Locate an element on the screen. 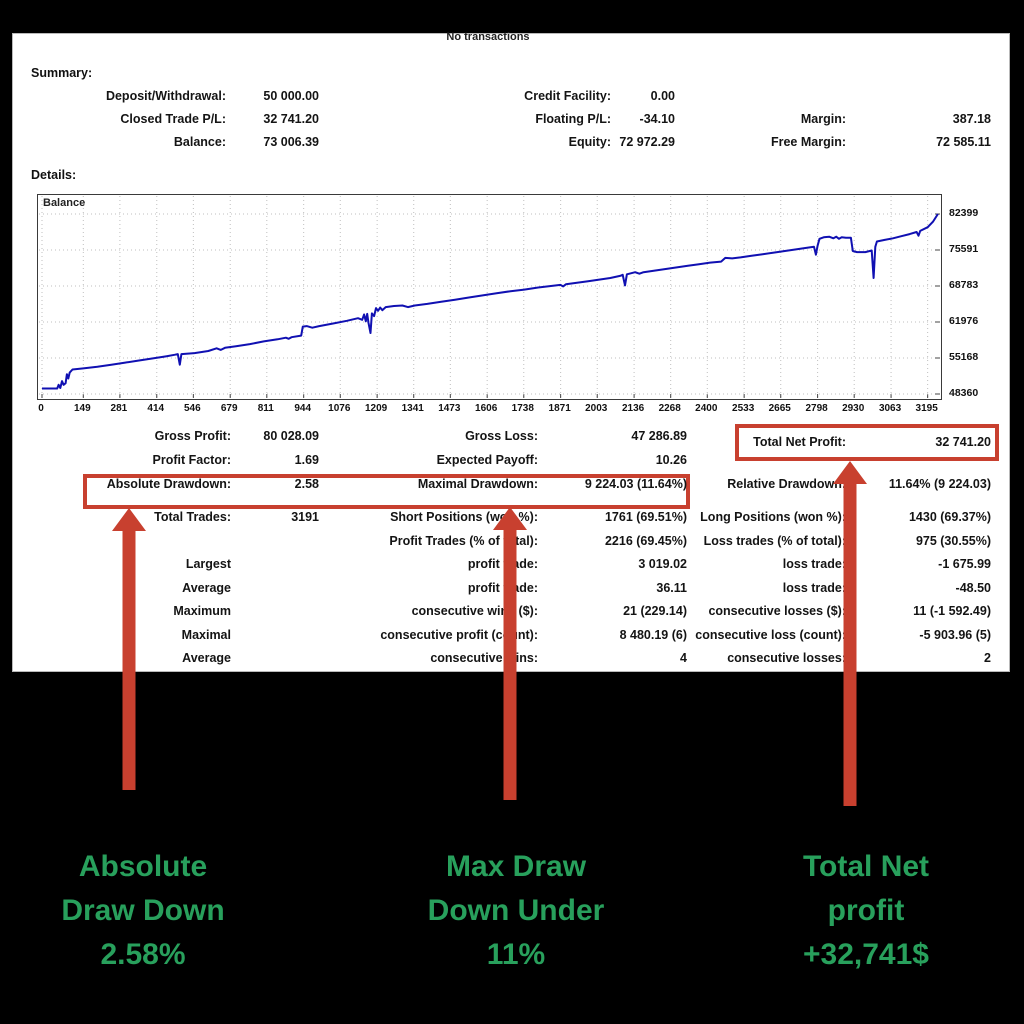 This screenshot has width=1024, height=1024. summary-label: Deposit/Withdrawal: is located at coordinates (165, 96).